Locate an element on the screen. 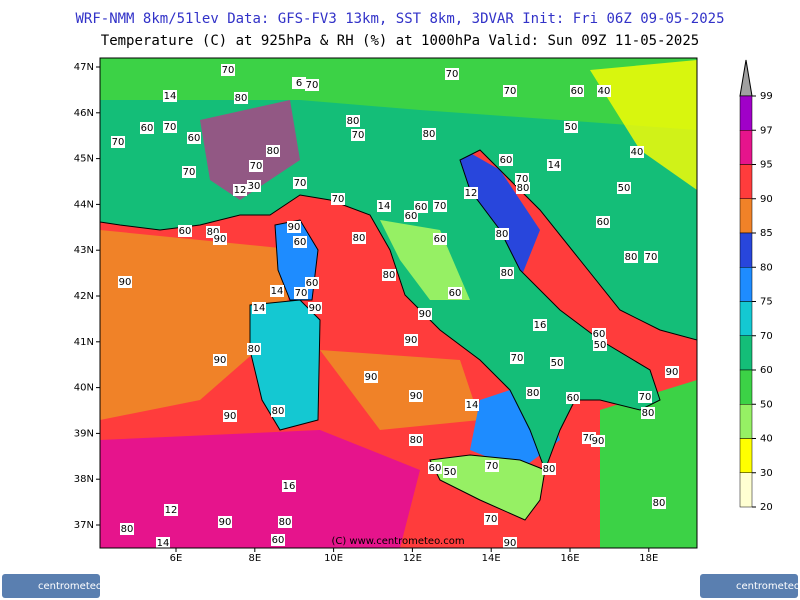 The width and height of the screenshot is (800, 600). lon-label: 16E is located at coordinates (569, 558).